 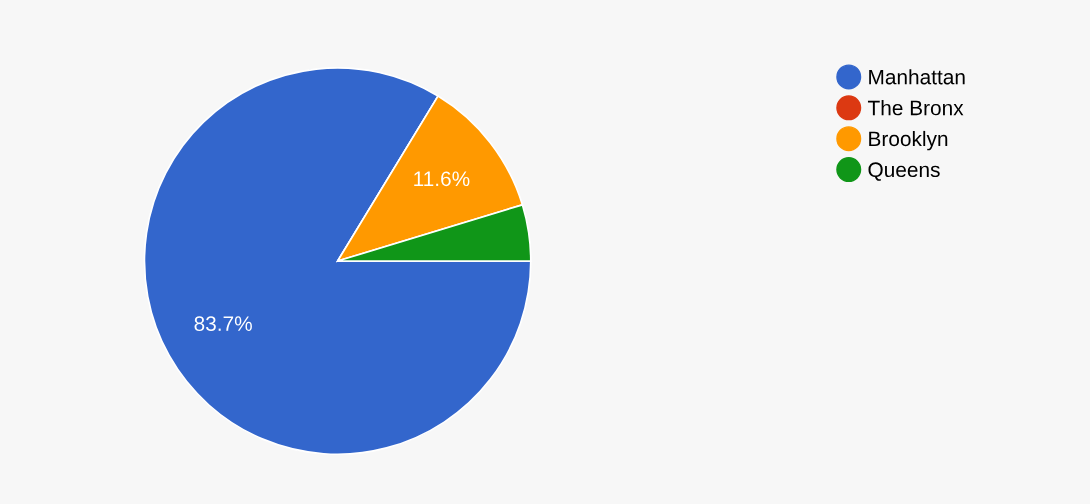 I want to click on legend-label: Queens, so click(x=904, y=171).